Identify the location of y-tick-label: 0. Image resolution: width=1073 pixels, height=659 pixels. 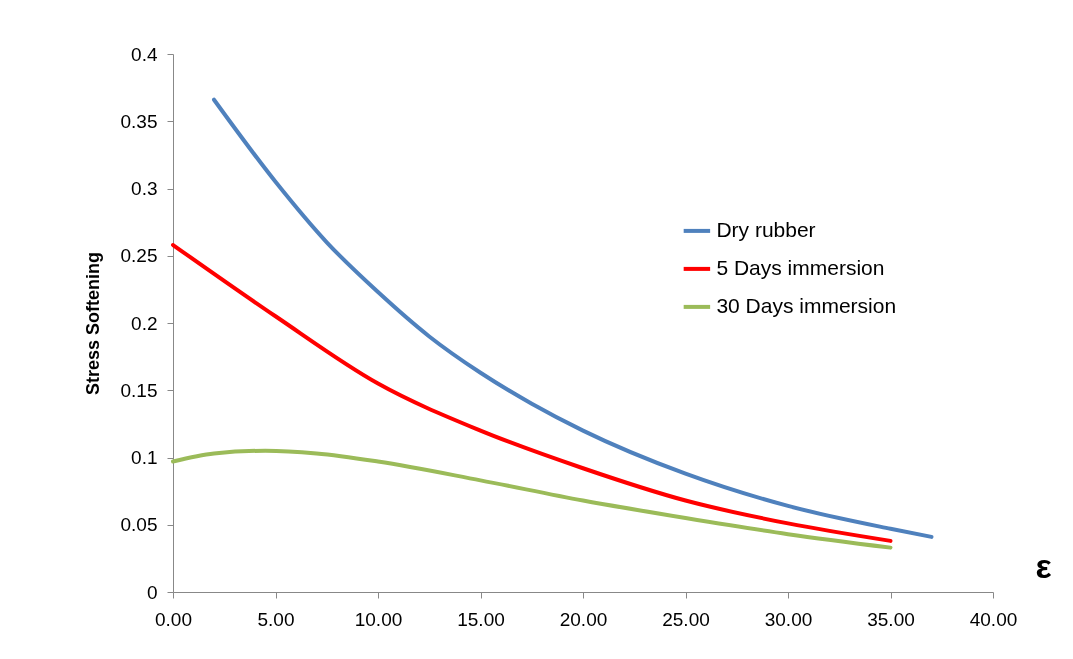
(152, 592).